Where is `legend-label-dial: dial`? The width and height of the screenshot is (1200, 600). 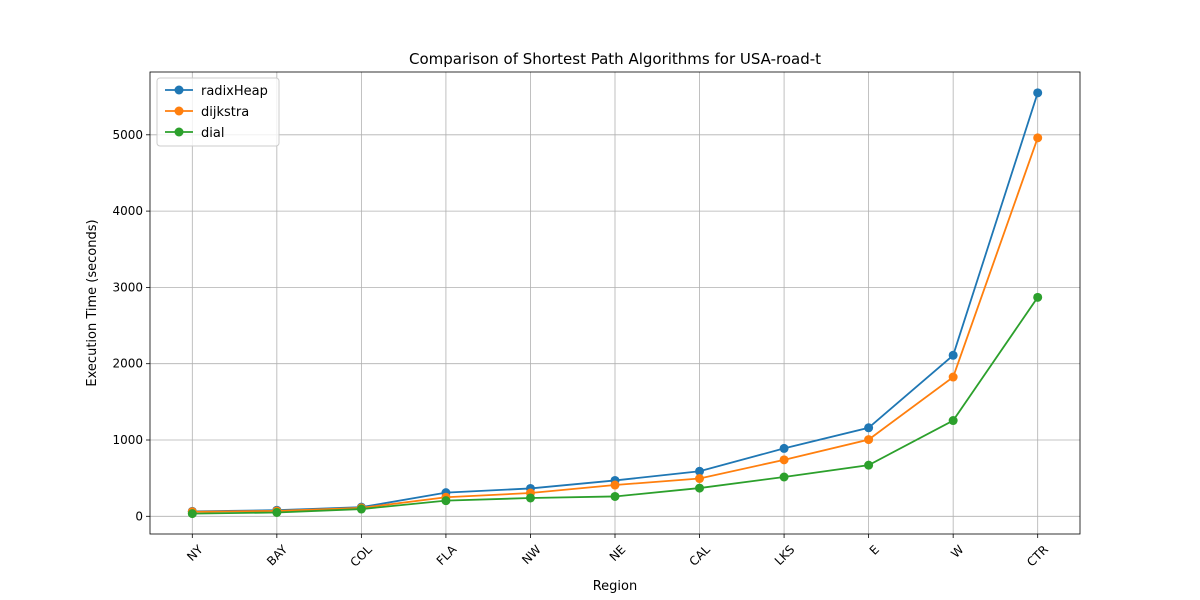 legend-label-dial: dial is located at coordinates (212, 133).